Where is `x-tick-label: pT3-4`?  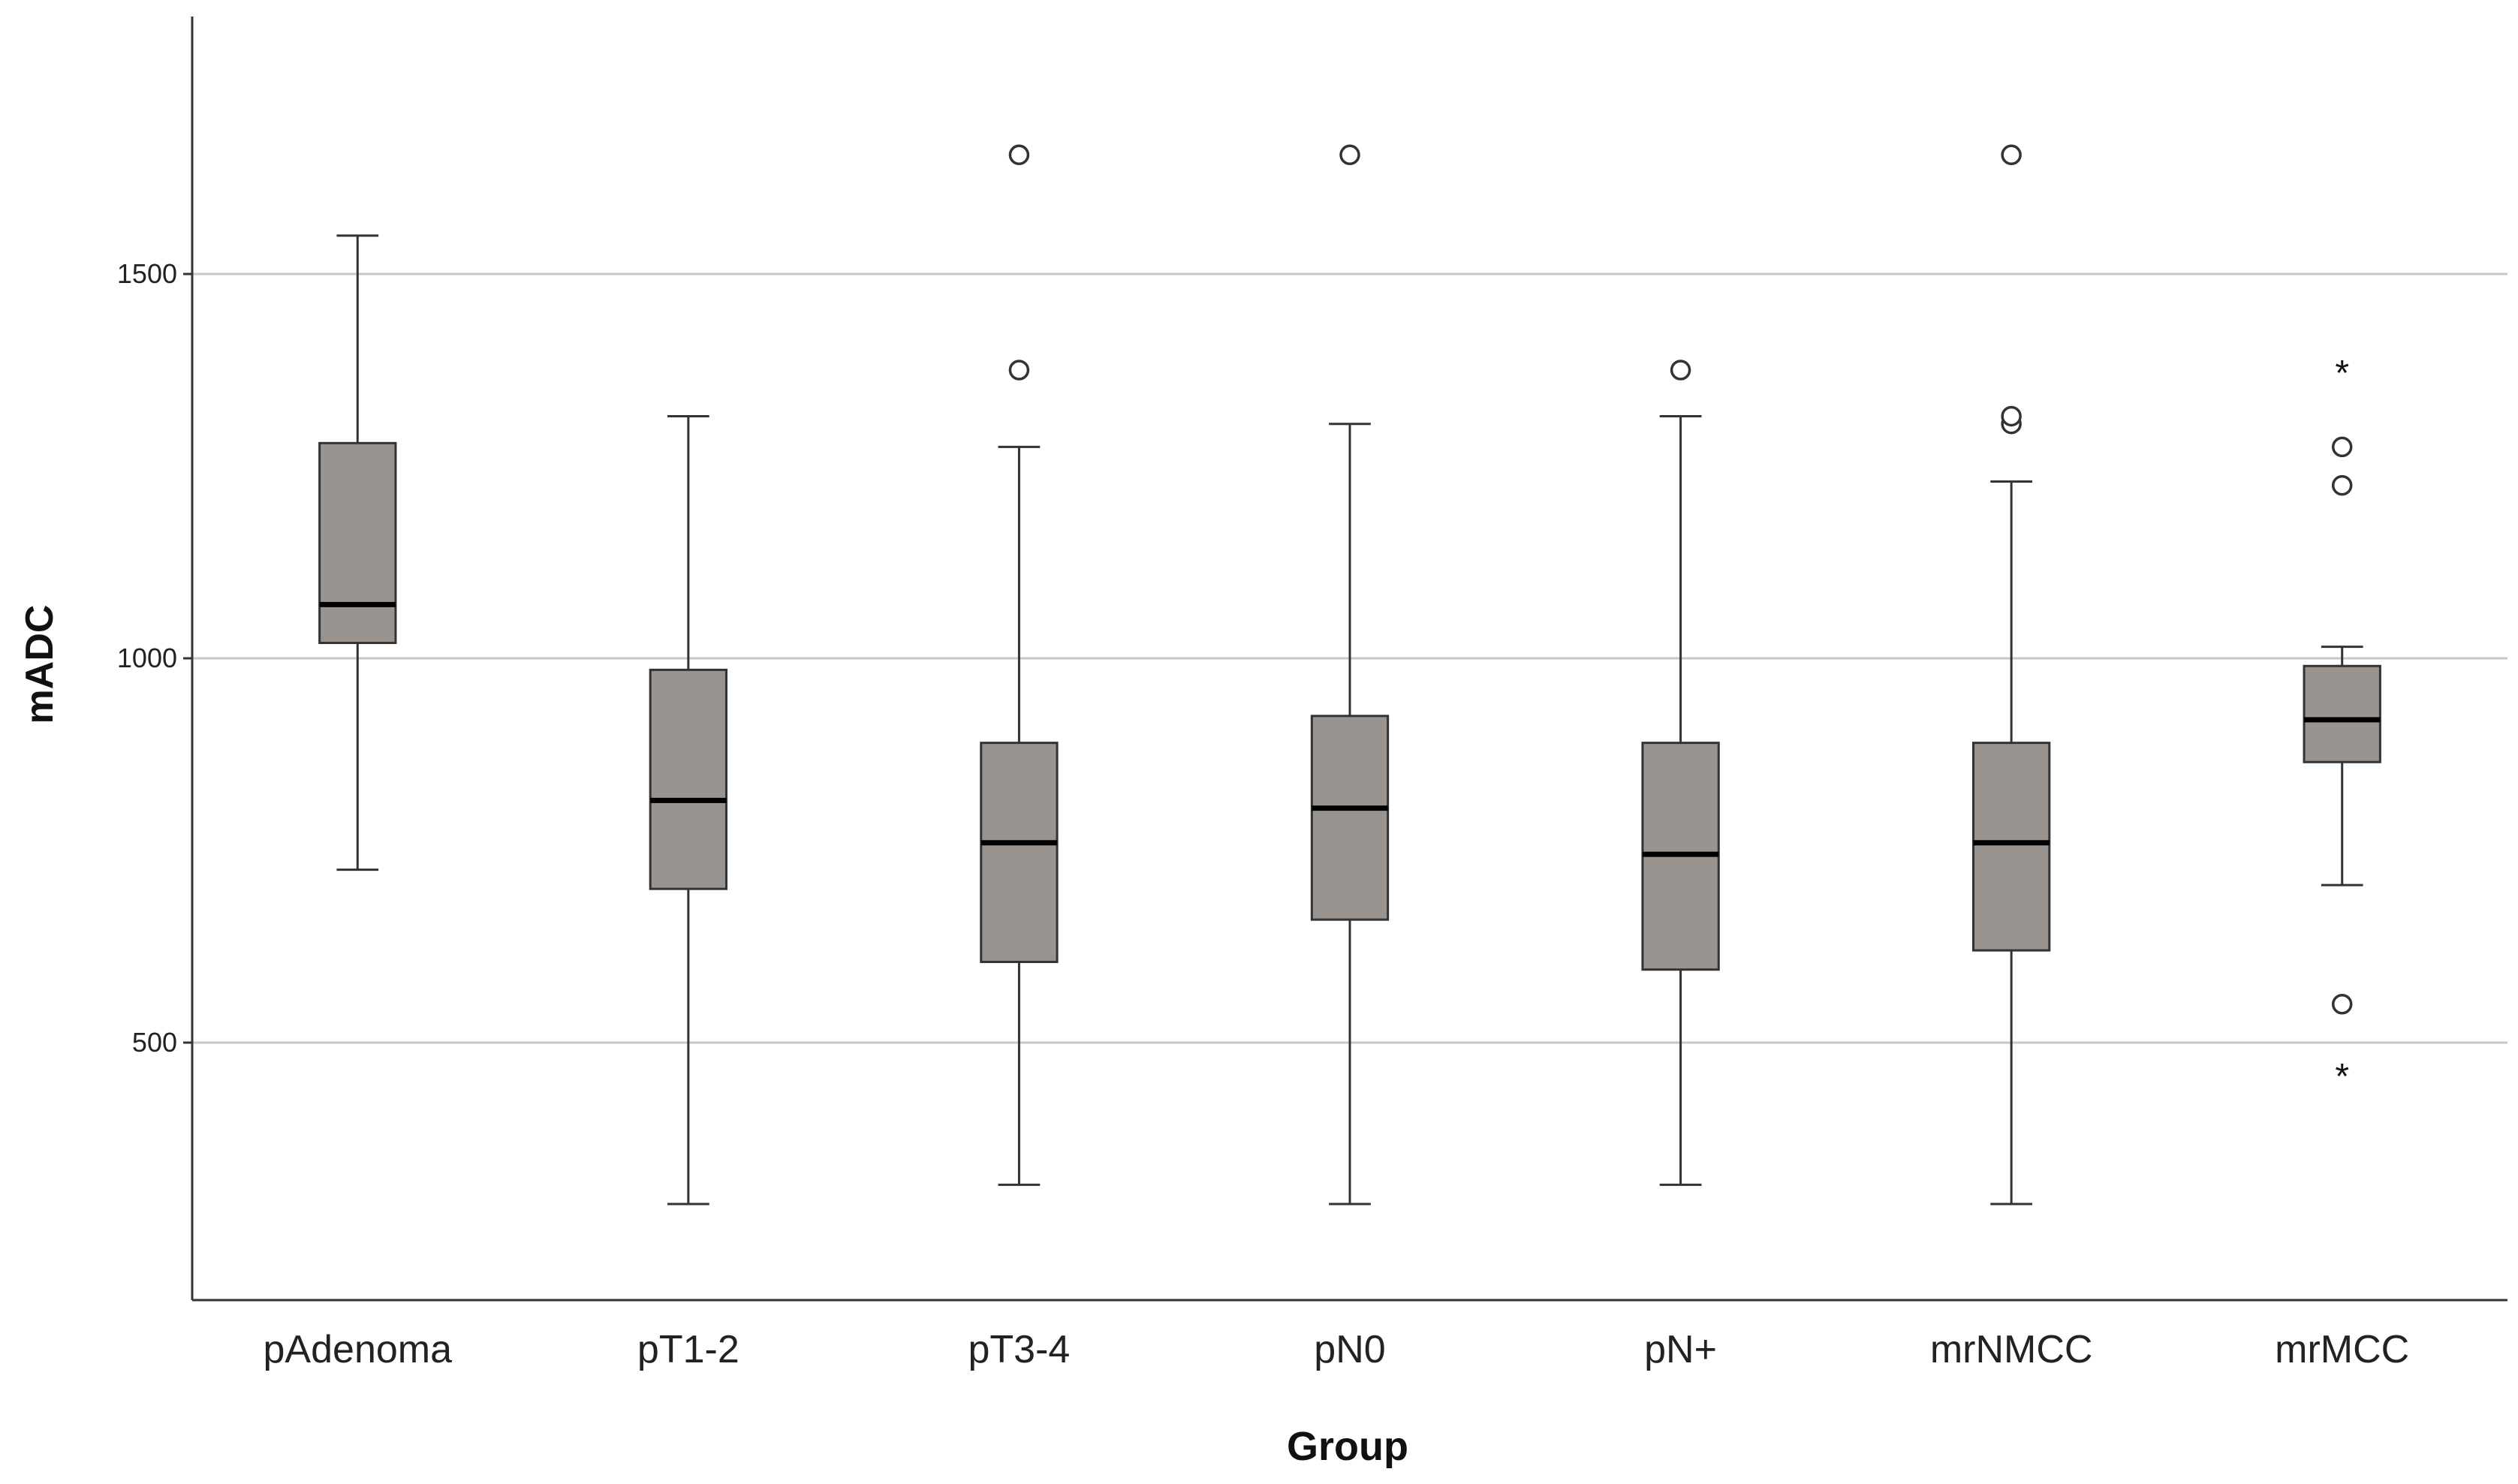 x-tick-label: pT3-4 is located at coordinates (1019, 1349).